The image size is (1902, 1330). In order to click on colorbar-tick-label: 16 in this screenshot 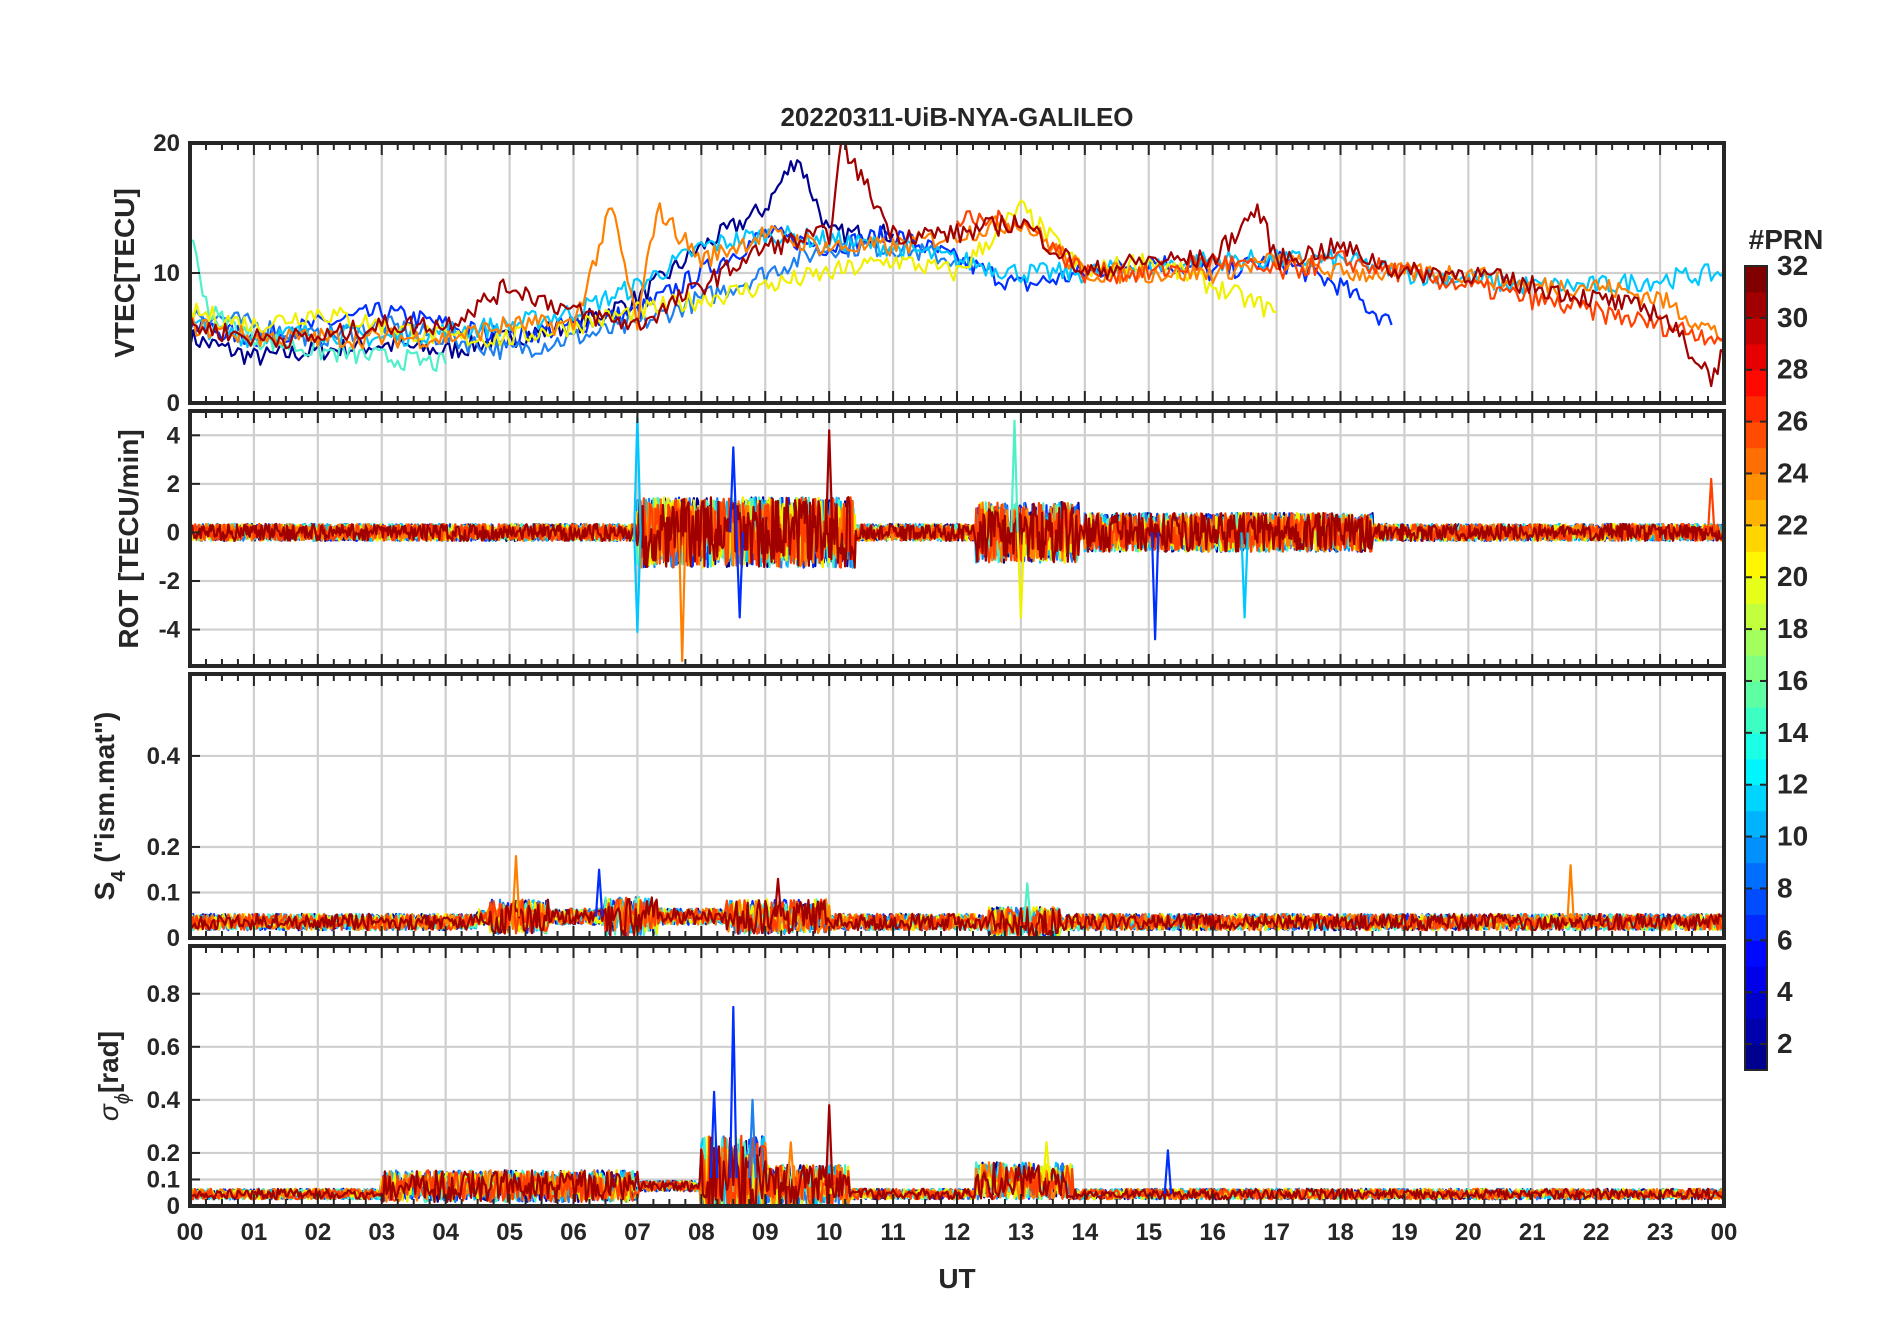, I will do `click(1792, 680)`.